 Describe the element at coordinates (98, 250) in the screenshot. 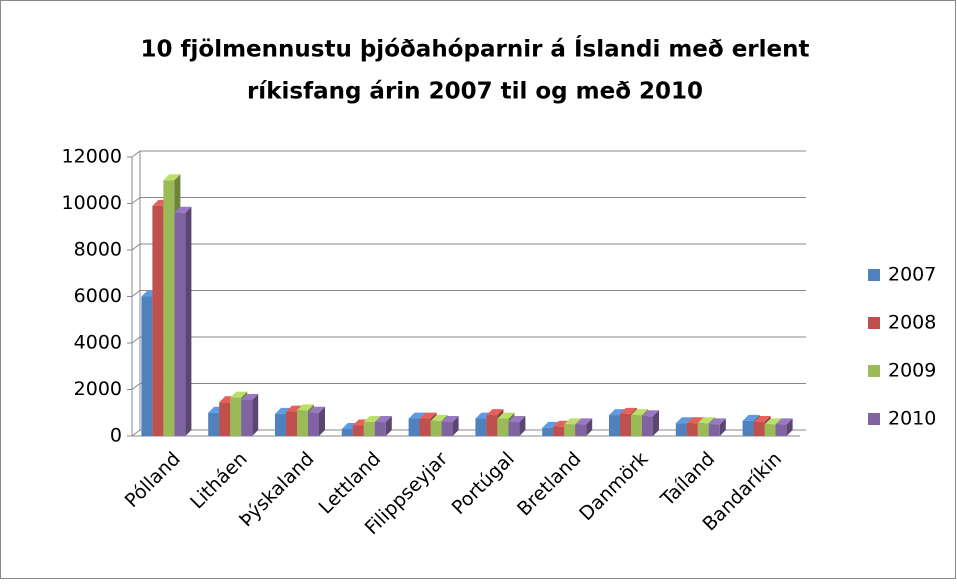

I see `y-tick-label: 8000` at that location.